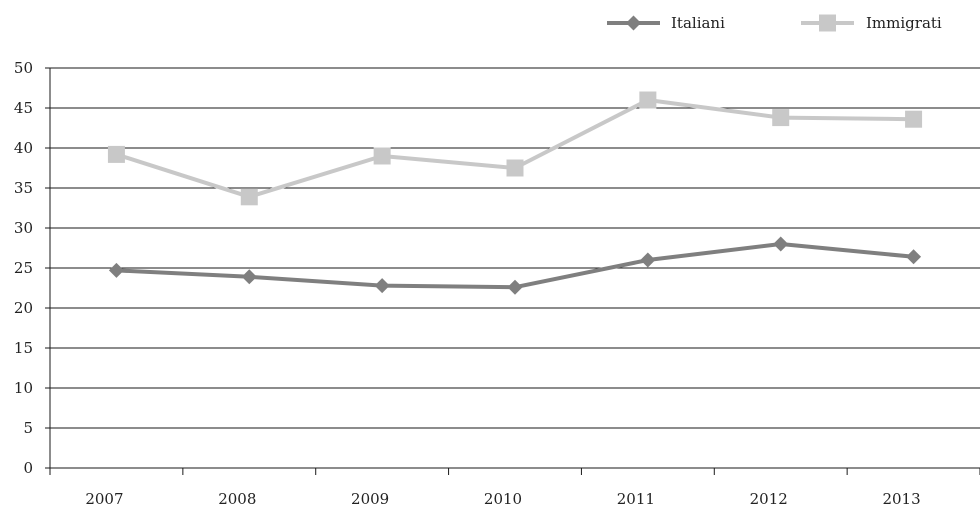 The image size is (980, 511). I want to click on point-italiani-2007, so click(116, 270).